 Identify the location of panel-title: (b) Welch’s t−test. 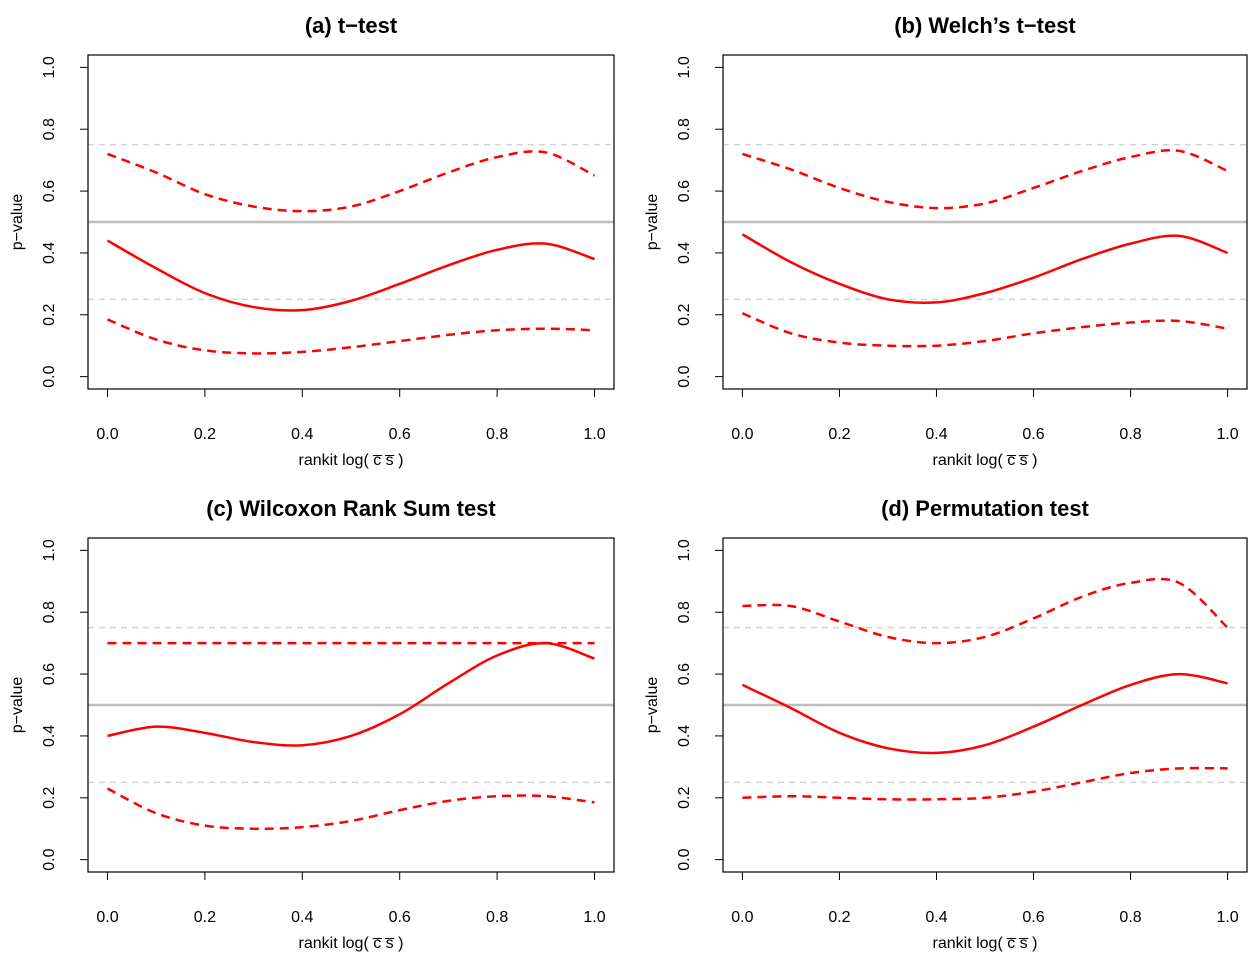
(985, 25).